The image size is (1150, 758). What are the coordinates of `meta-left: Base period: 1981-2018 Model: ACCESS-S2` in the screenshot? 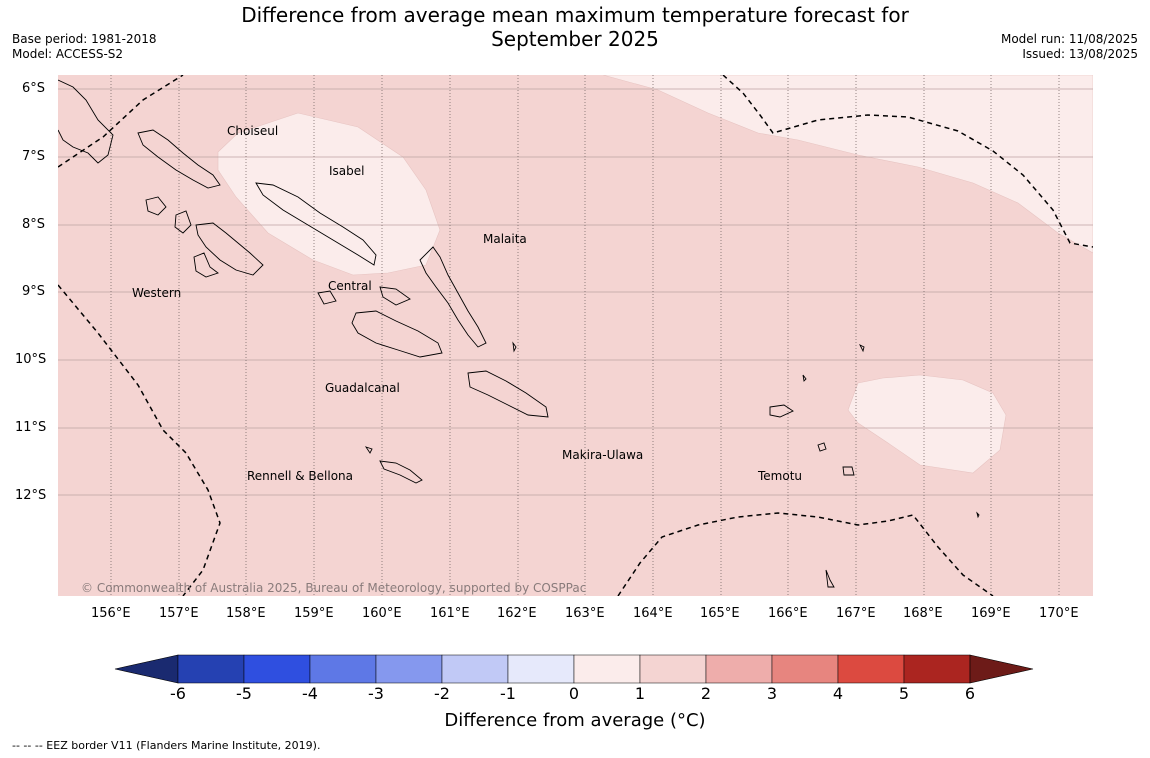 It's located at (84, 47).